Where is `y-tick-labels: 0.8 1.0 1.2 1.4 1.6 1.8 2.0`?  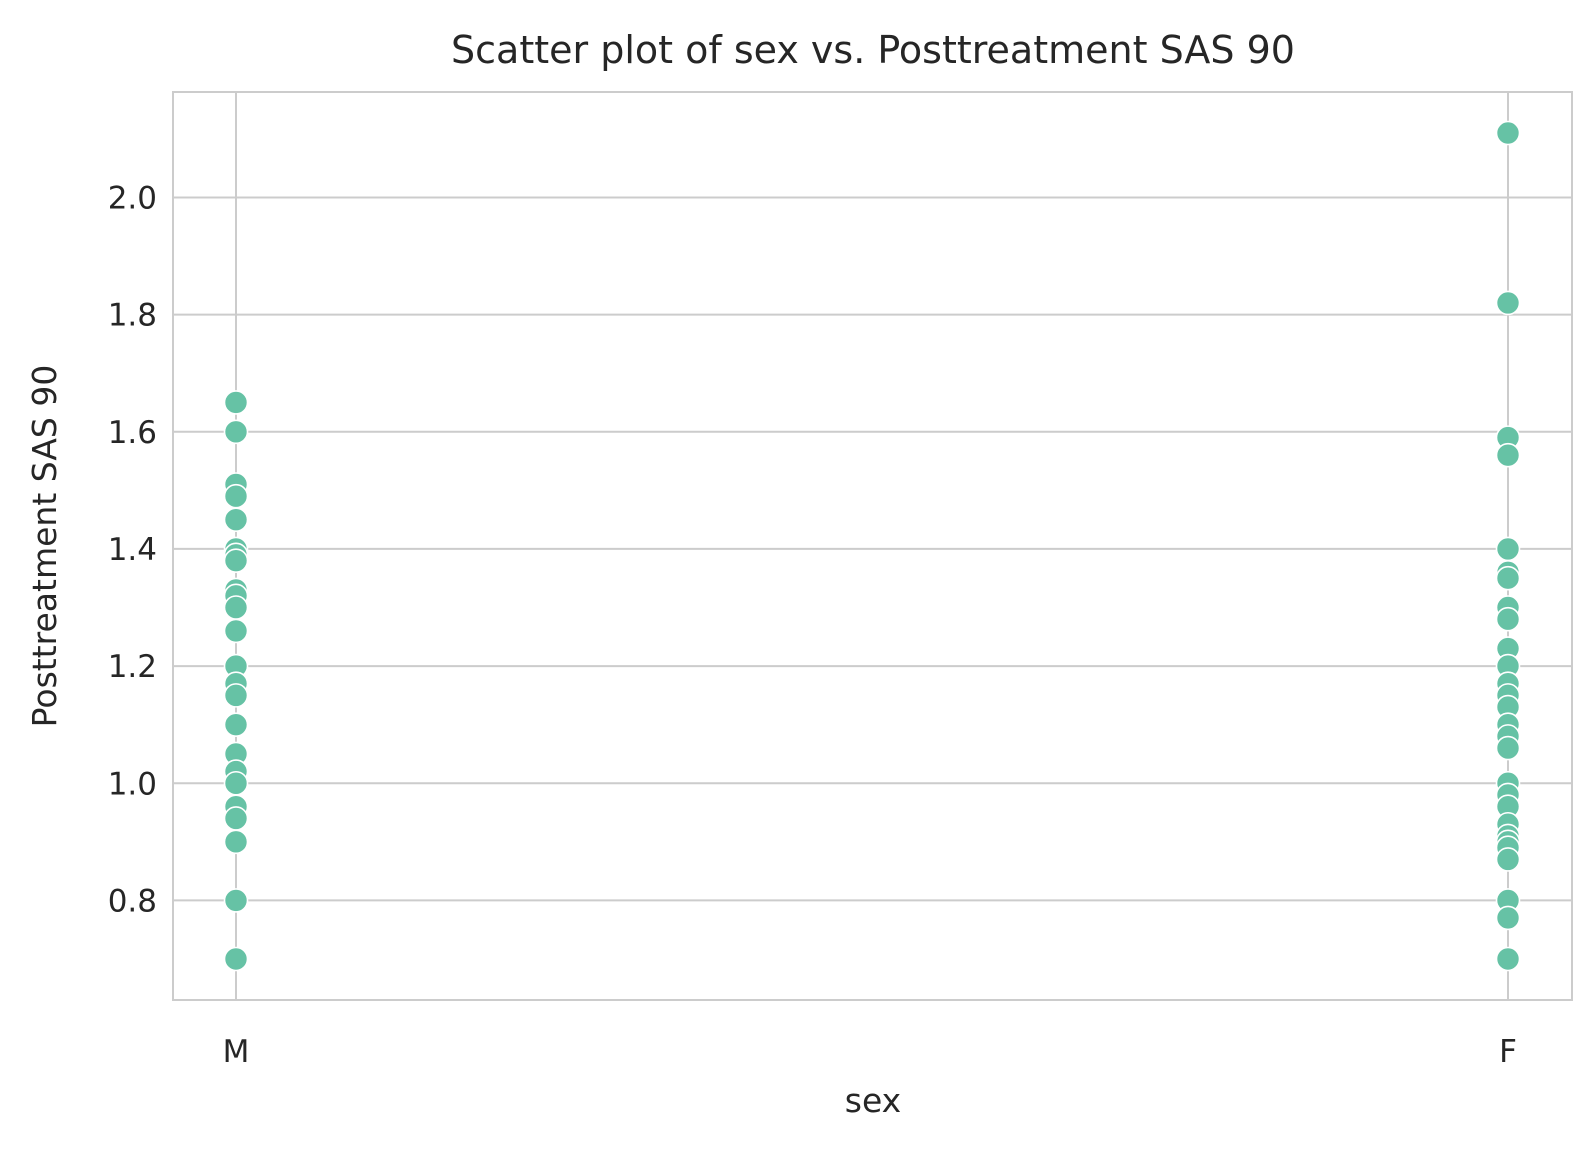
y-tick-labels: 0.8 1.0 1.2 1.4 1.6 1.8 2.0 is located at coordinates (132, 549).